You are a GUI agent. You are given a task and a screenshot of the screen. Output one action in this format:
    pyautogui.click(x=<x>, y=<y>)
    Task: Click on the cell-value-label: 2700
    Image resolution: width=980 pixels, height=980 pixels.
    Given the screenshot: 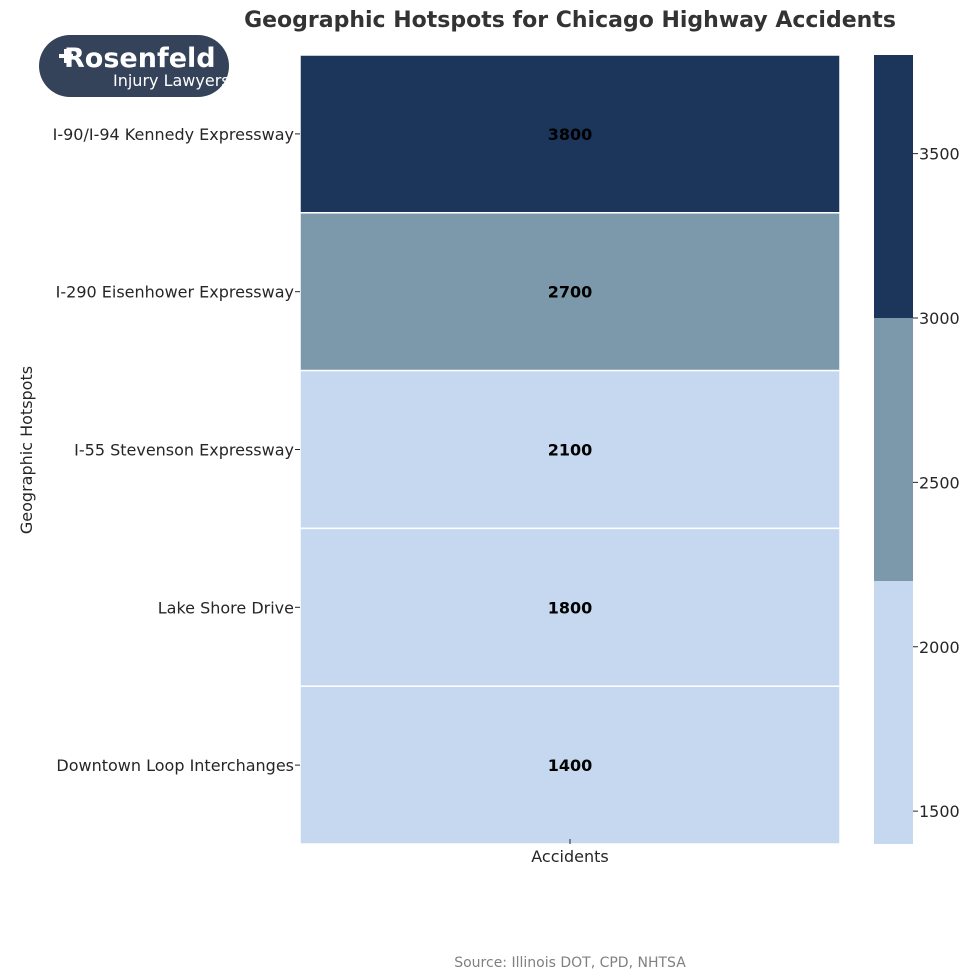 What is the action you would take?
    pyautogui.click(x=570, y=292)
    